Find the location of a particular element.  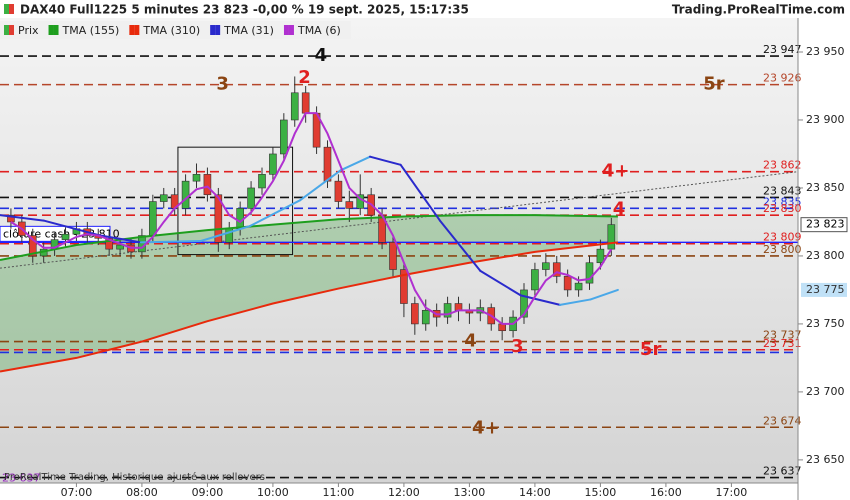

level-label: 23 830 is located at coordinates (782, 208).